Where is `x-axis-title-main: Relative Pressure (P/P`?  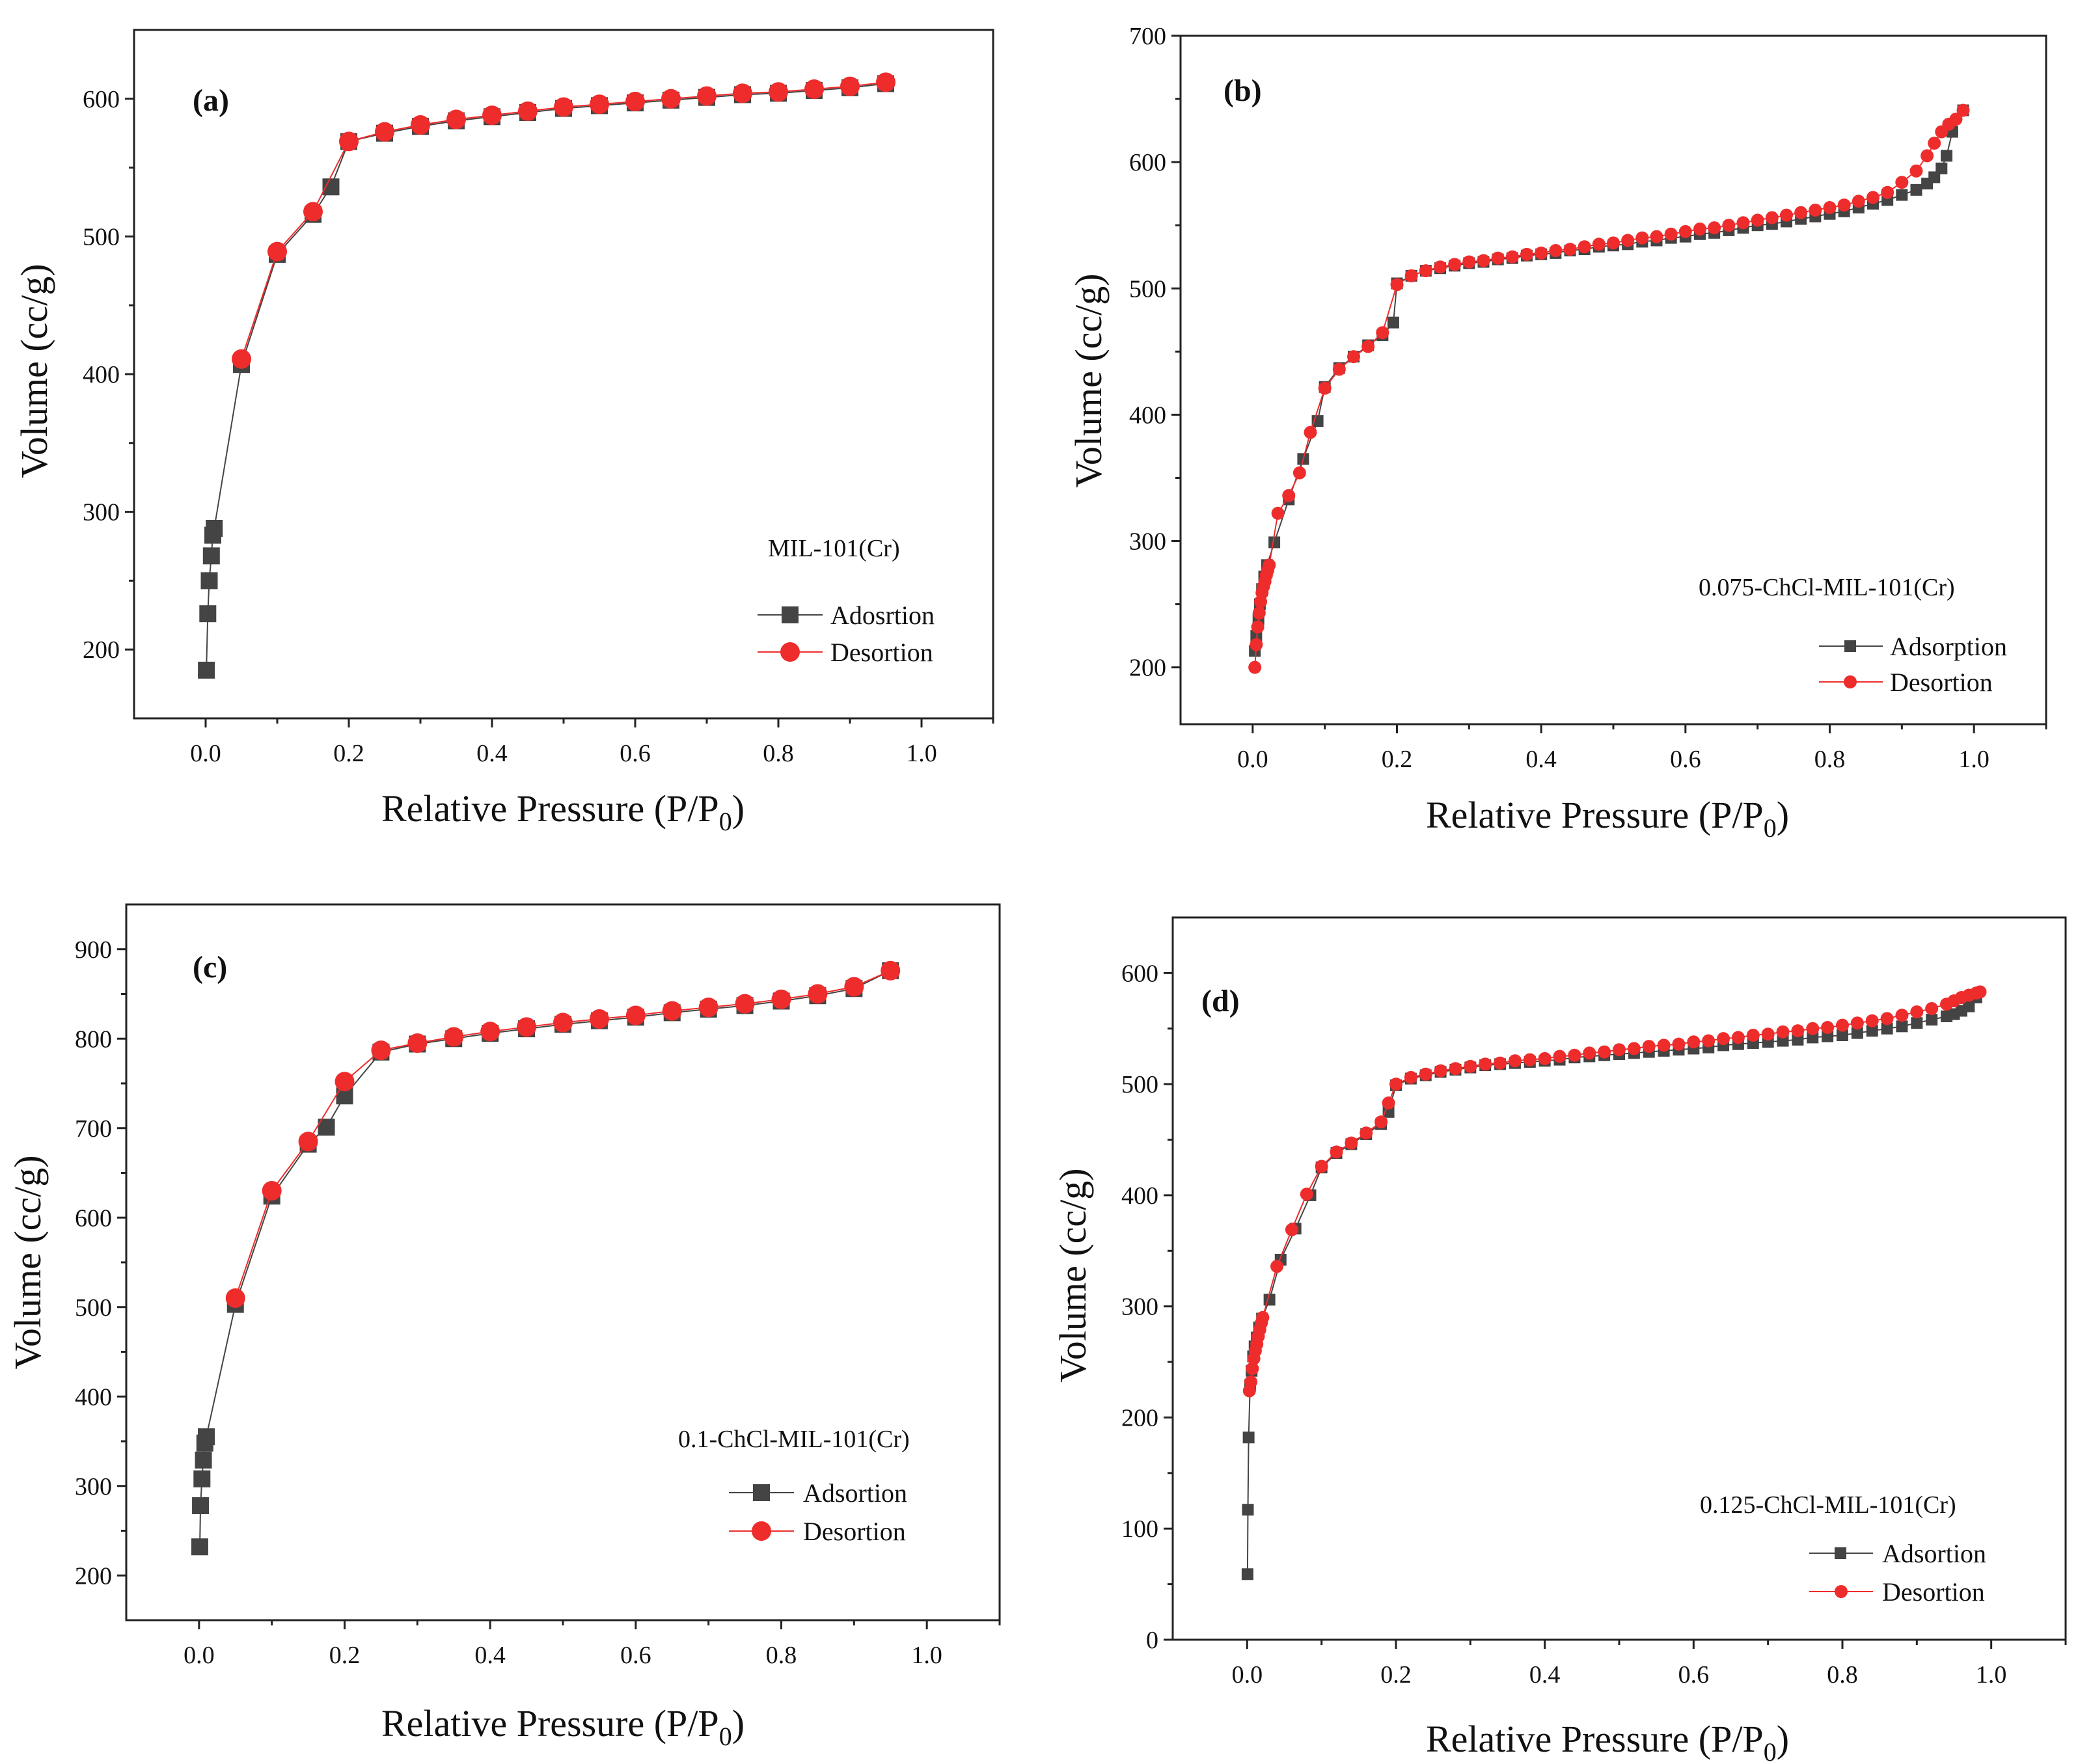 x-axis-title-main: Relative Pressure (P/P is located at coordinates (1595, 1739).